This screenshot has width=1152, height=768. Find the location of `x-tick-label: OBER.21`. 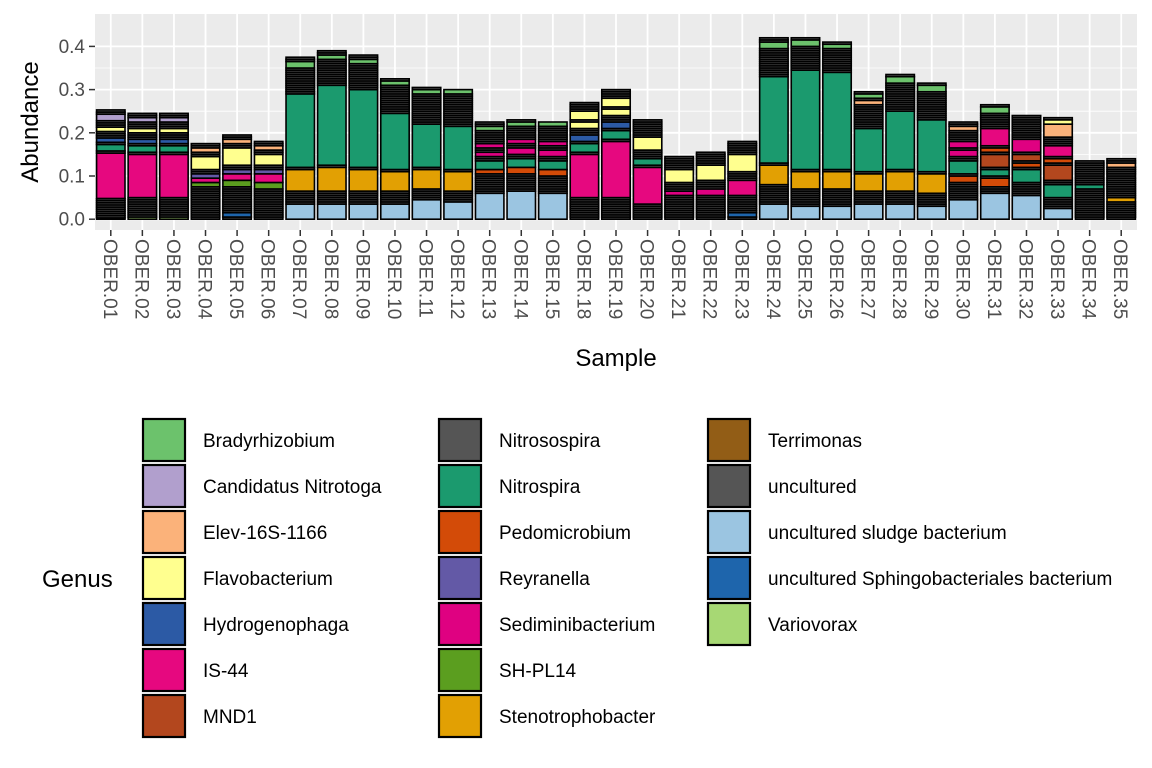

x-tick-label: OBER.21 is located at coordinates (677, 279).